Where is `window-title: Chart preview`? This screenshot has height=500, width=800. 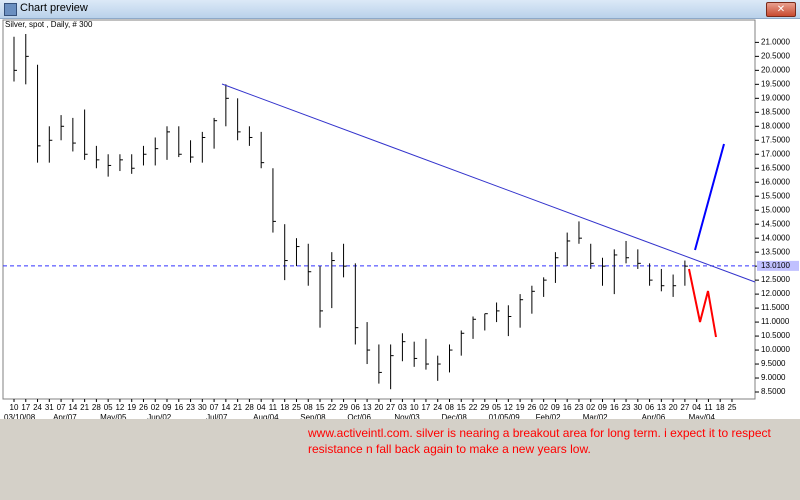
window-title: Chart preview is located at coordinates (54, 8).